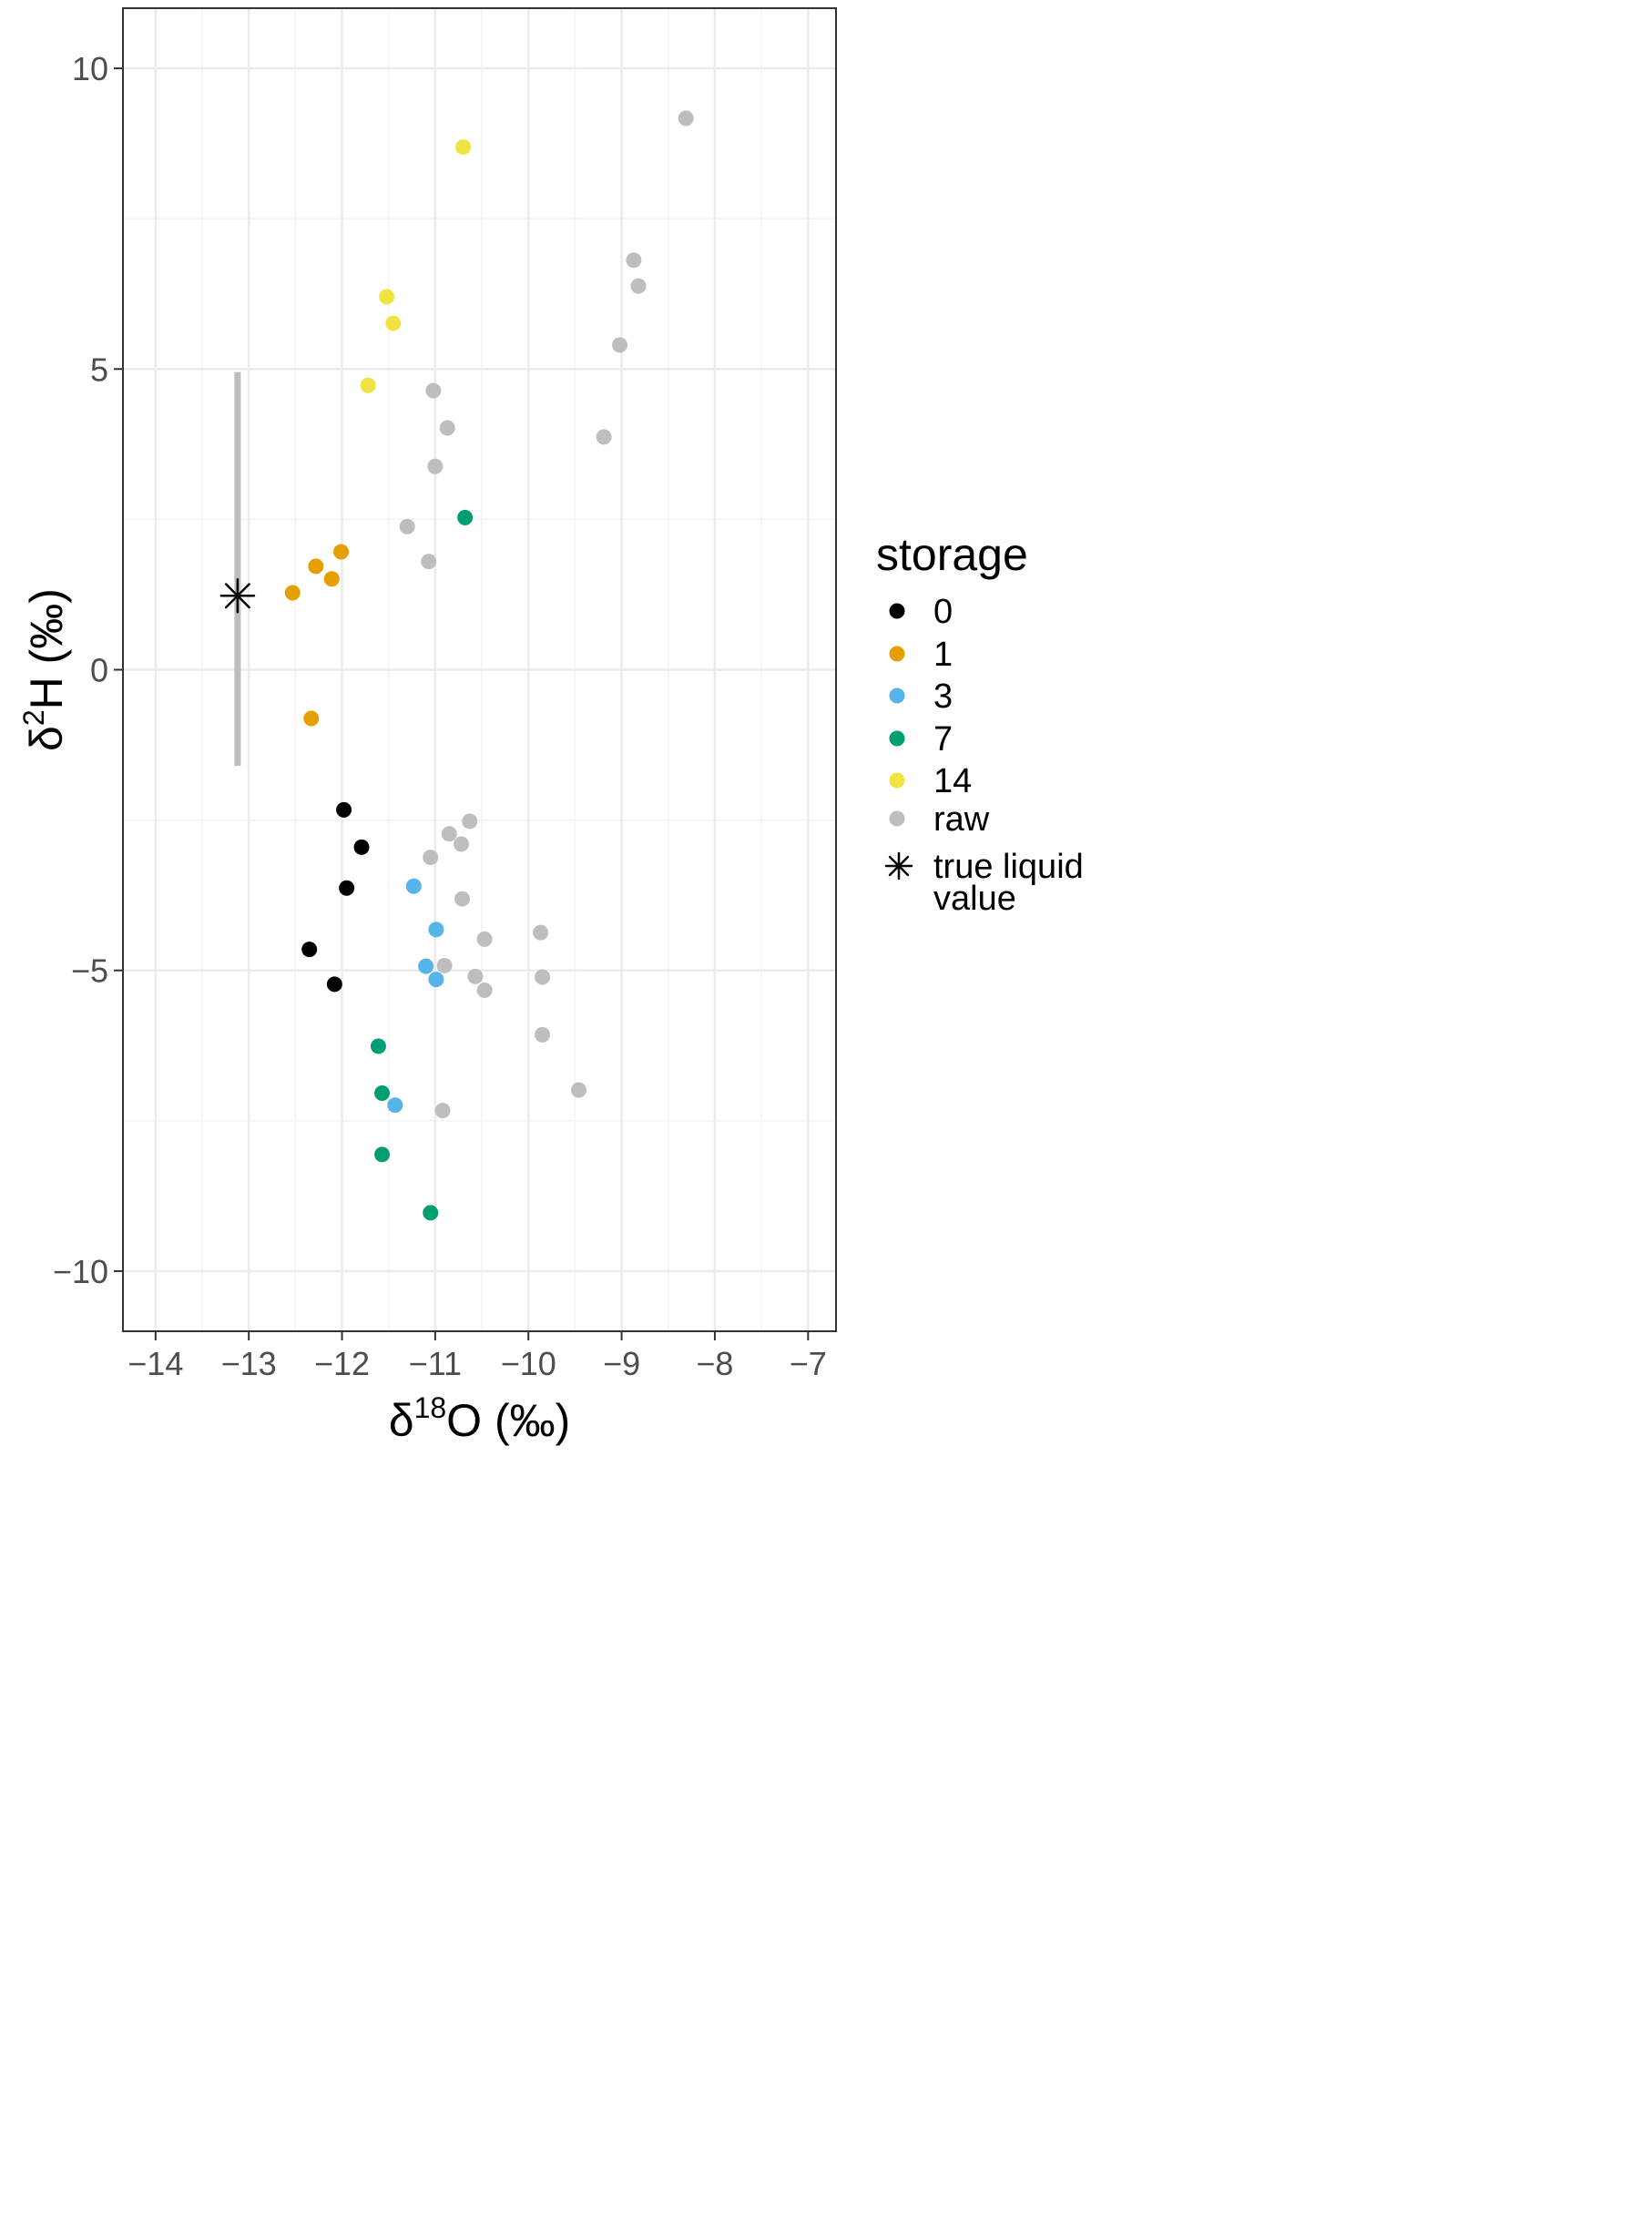 The image size is (1652, 2230). What do you see at coordinates (99, 670) in the screenshot?
I see `y-tick-label: 0` at bounding box center [99, 670].